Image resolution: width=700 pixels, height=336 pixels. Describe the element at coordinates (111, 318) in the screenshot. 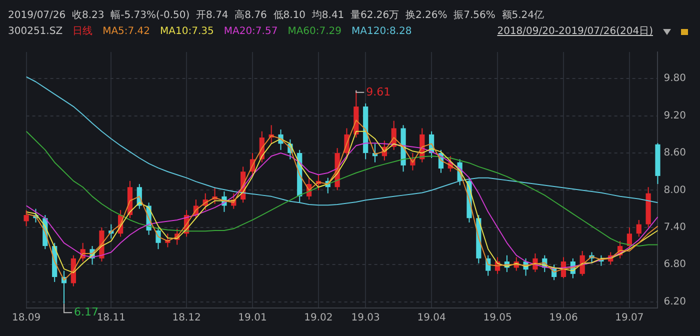

I see `x-tick-label: 18.11` at that location.